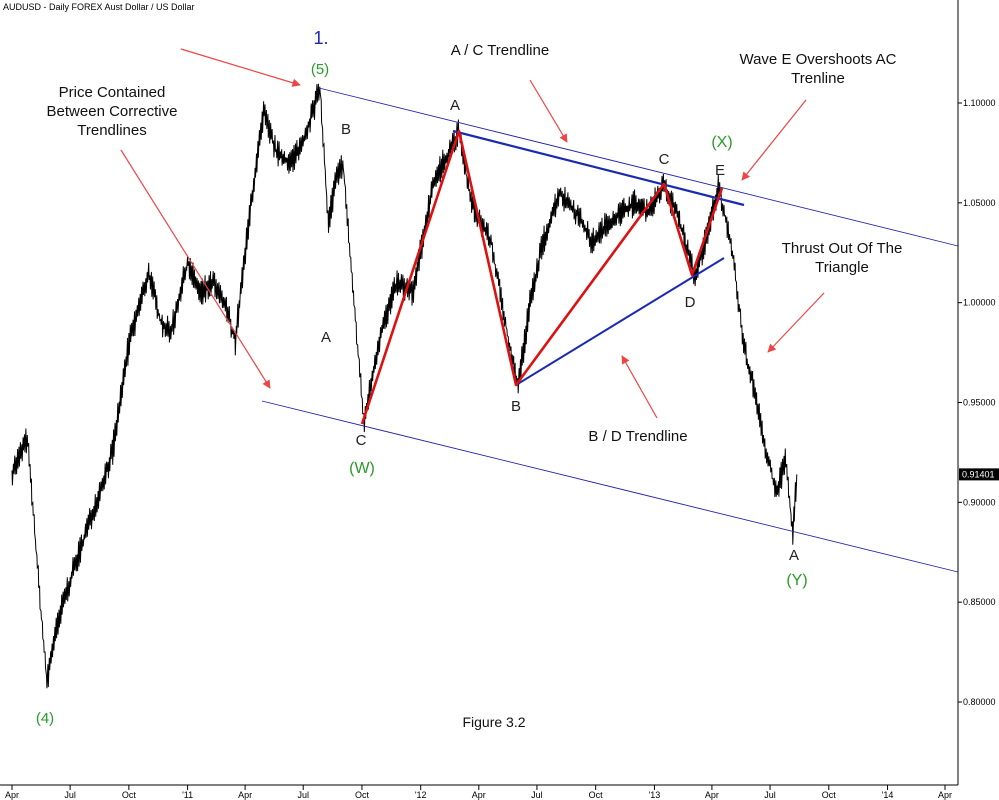  I want to click on figure-caption: Figure 3.2, so click(493, 722).